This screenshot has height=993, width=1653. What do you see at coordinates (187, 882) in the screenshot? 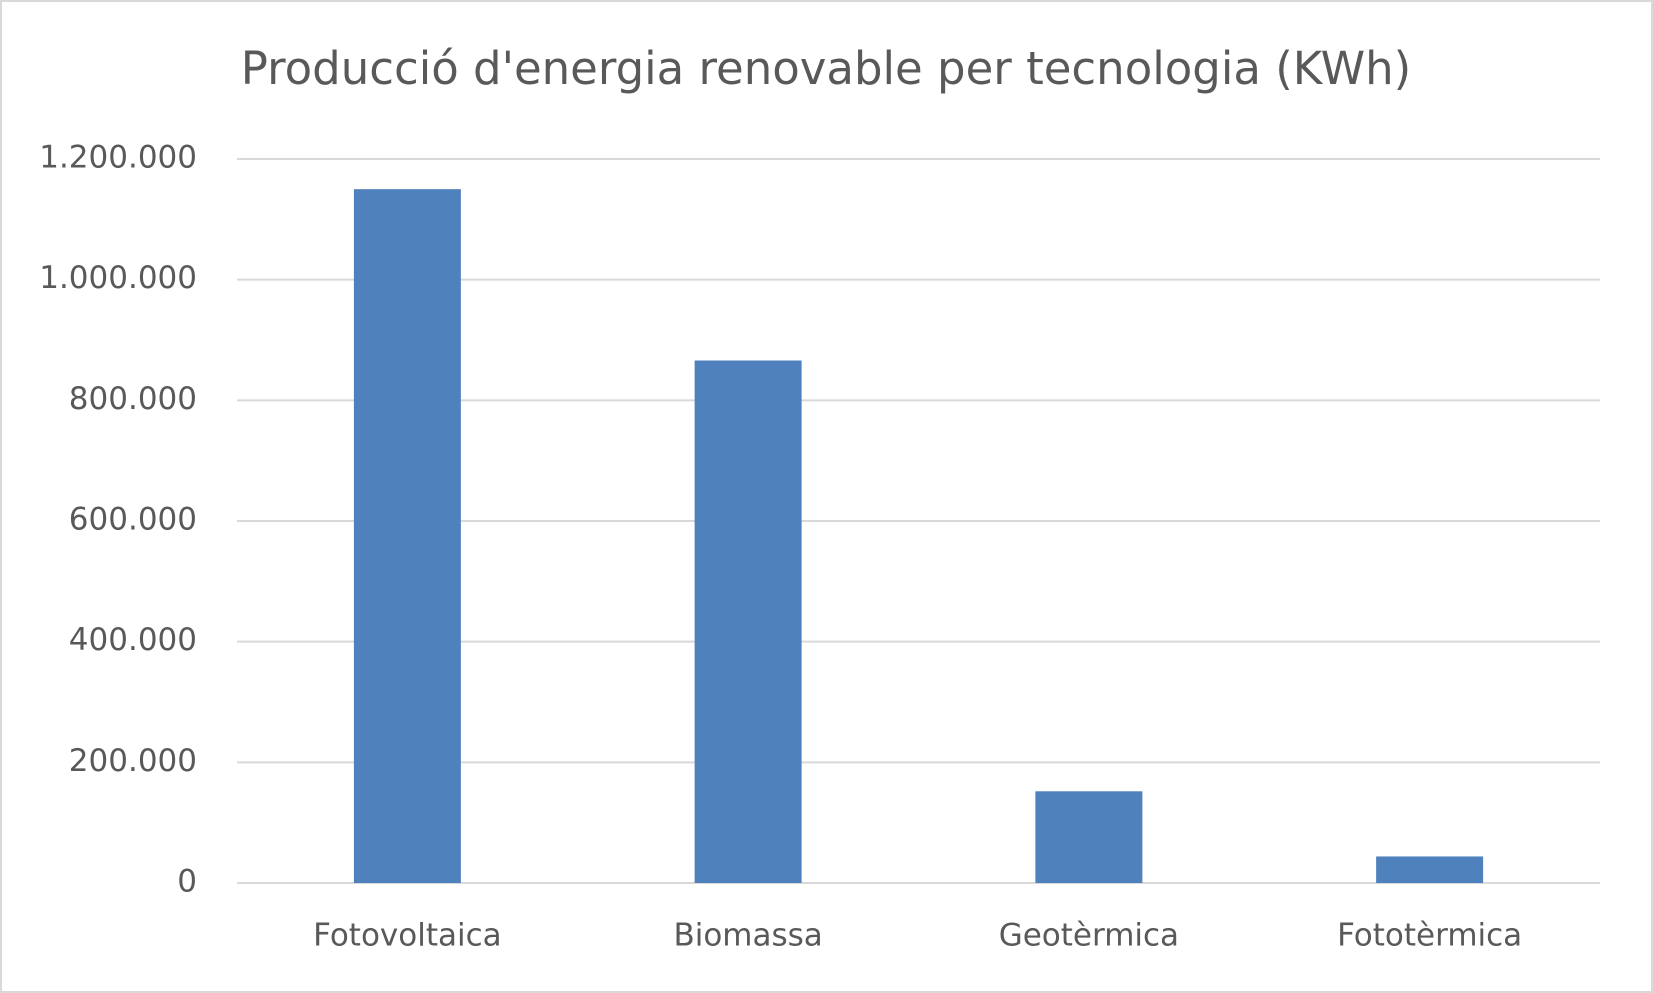
I see `y-tick-label: 0` at bounding box center [187, 882].